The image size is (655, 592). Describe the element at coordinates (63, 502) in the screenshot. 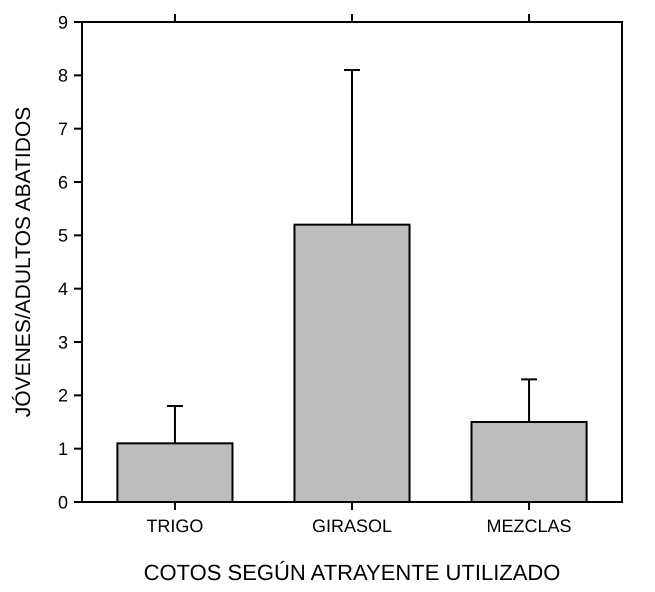

I see `y-tick-label: 0` at that location.